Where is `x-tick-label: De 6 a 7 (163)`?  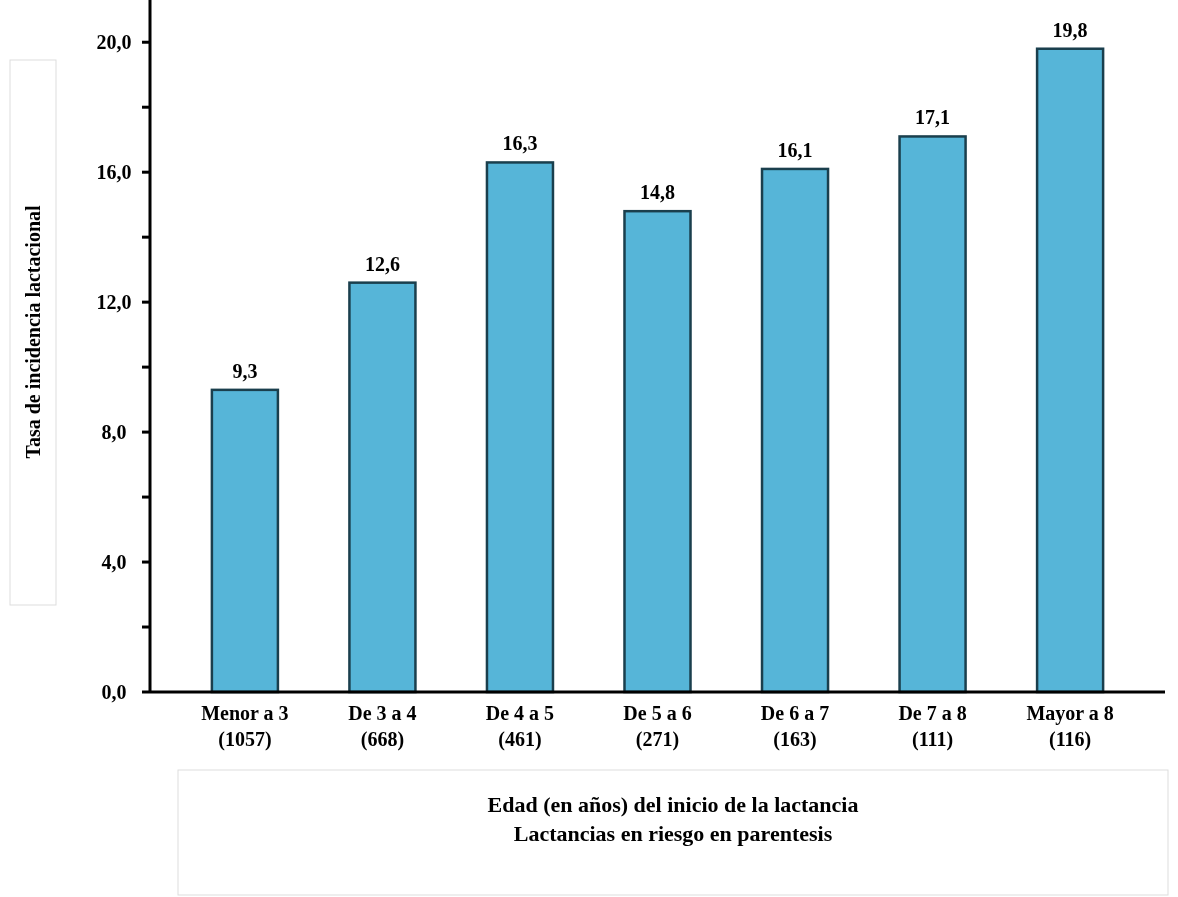 x-tick-label: De 6 a 7 (163) is located at coordinates (795, 726).